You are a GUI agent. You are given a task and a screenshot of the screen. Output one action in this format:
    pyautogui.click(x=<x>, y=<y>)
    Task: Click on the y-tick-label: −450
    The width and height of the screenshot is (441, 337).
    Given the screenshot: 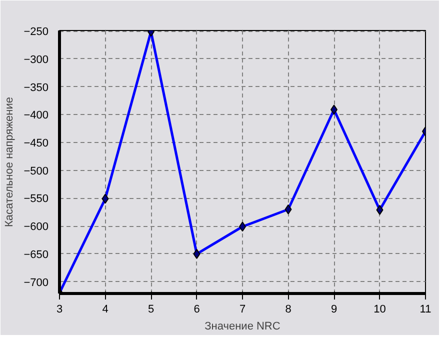 What is the action you would take?
    pyautogui.click(x=36, y=144)
    